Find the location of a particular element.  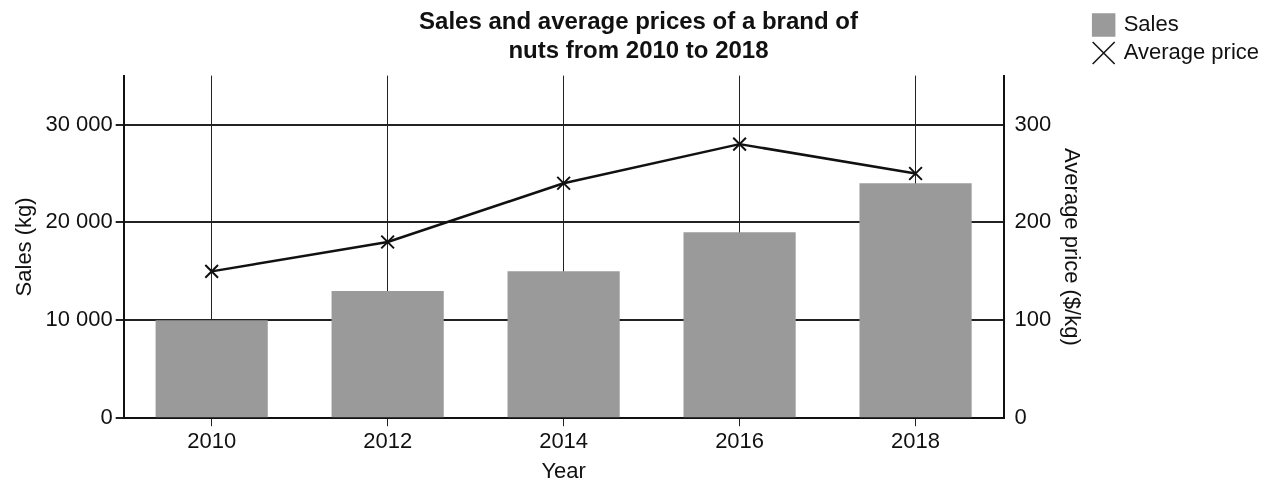

y-tick-label: 0 is located at coordinates (106, 417).